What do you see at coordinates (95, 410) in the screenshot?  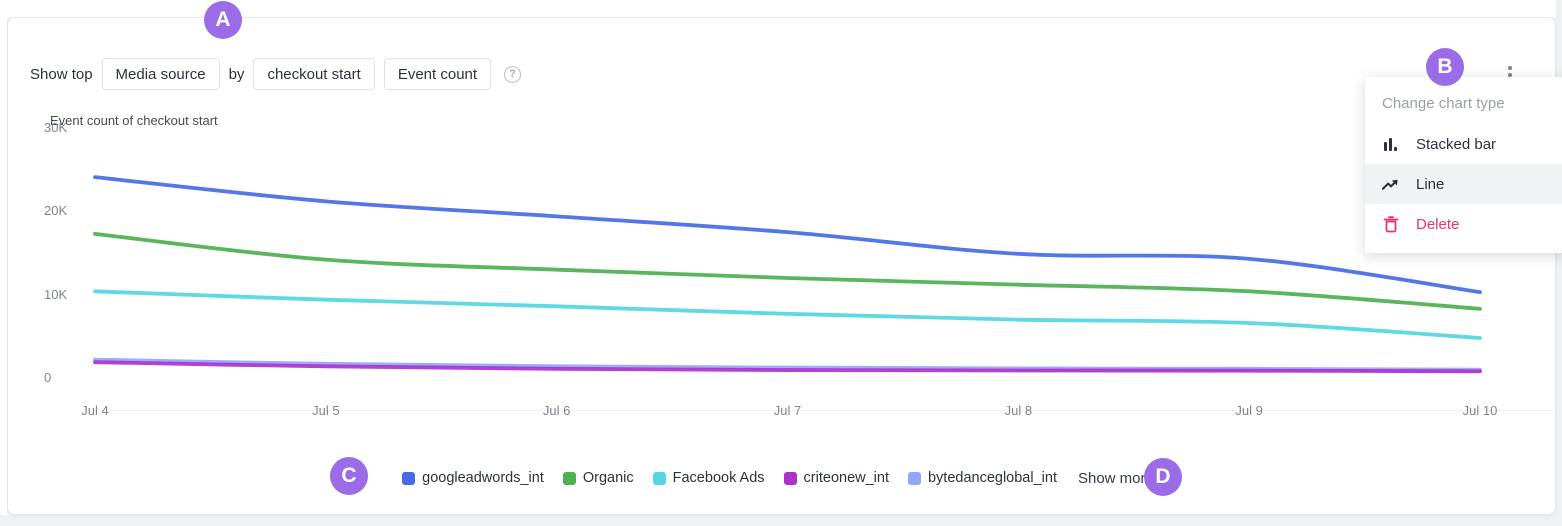 I see `x-tick-label: Jul 4` at bounding box center [95, 410].